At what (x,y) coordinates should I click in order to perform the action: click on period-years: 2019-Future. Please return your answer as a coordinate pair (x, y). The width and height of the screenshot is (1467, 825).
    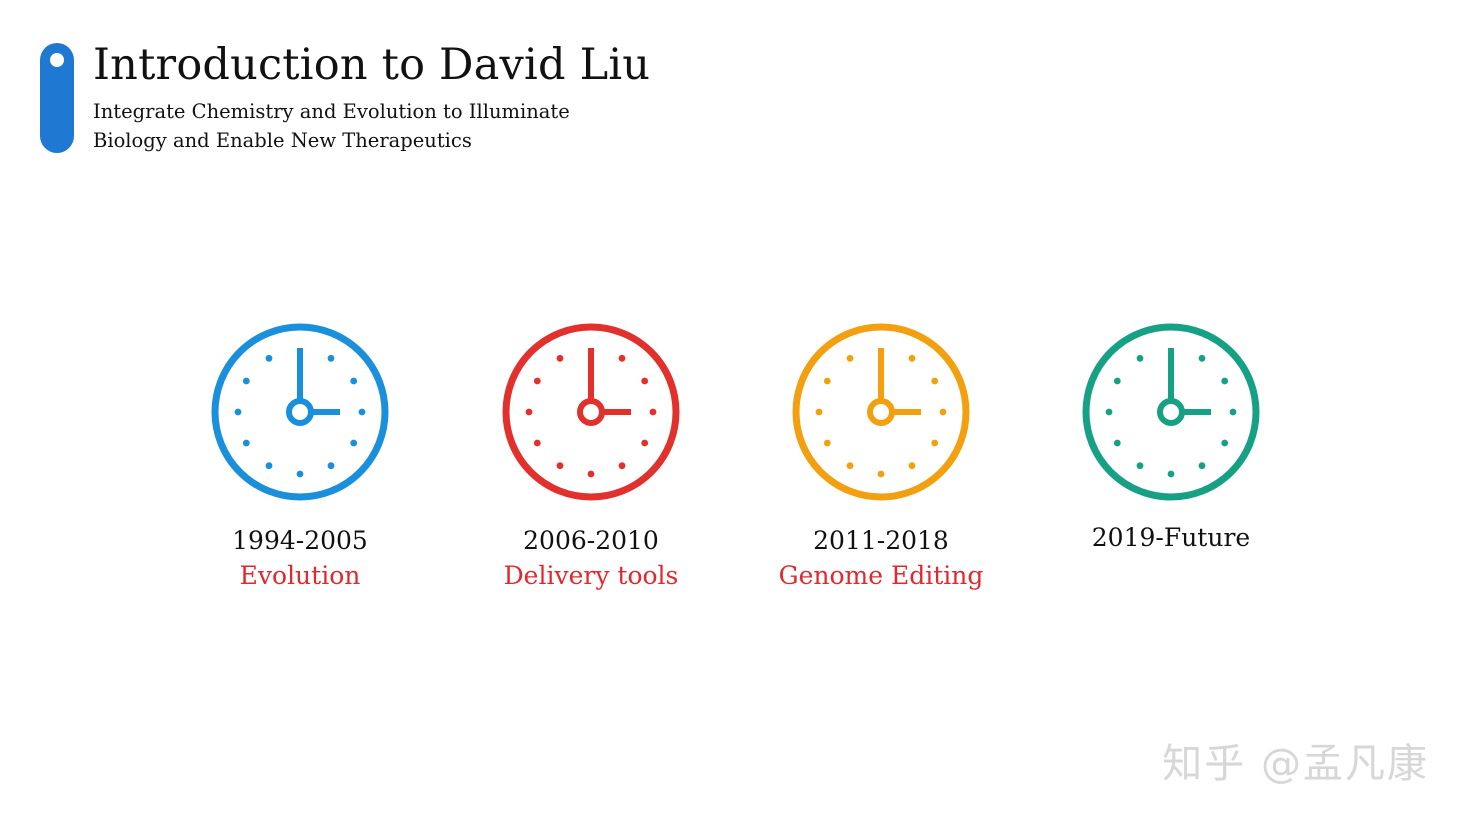
    Looking at the image, I should click on (1171, 537).